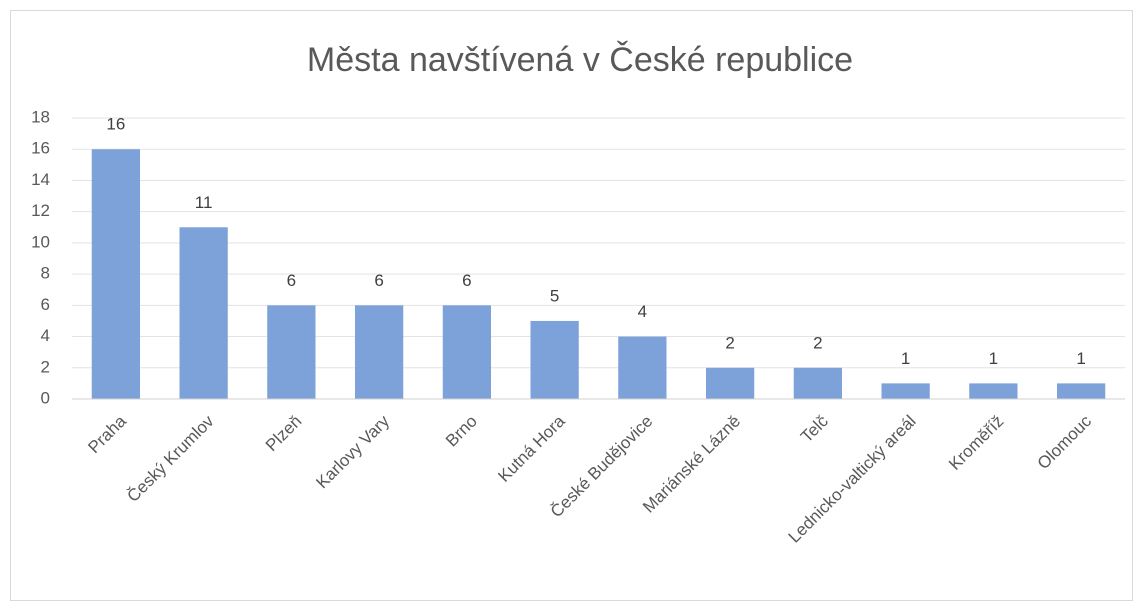 Image resolution: width=1143 pixels, height=611 pixels. Describe the element at coordinates (45, 273) in the screenshot. I see `y-tick-label: 8` at that location.